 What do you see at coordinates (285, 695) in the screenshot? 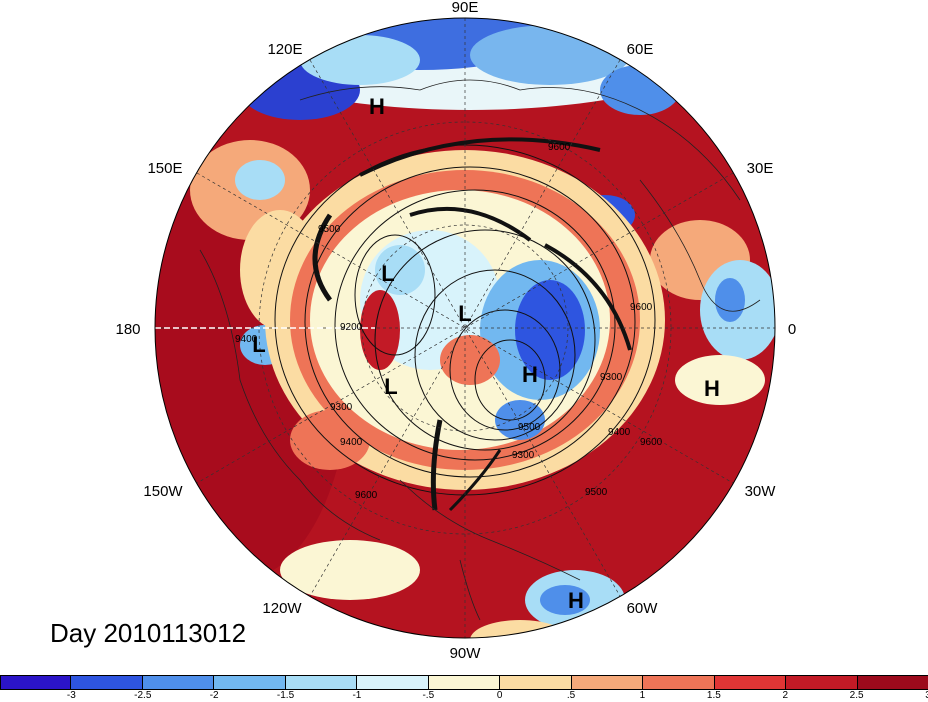
I see `colorbar-tick-label: -1.5` at bounding box center [285, 695].